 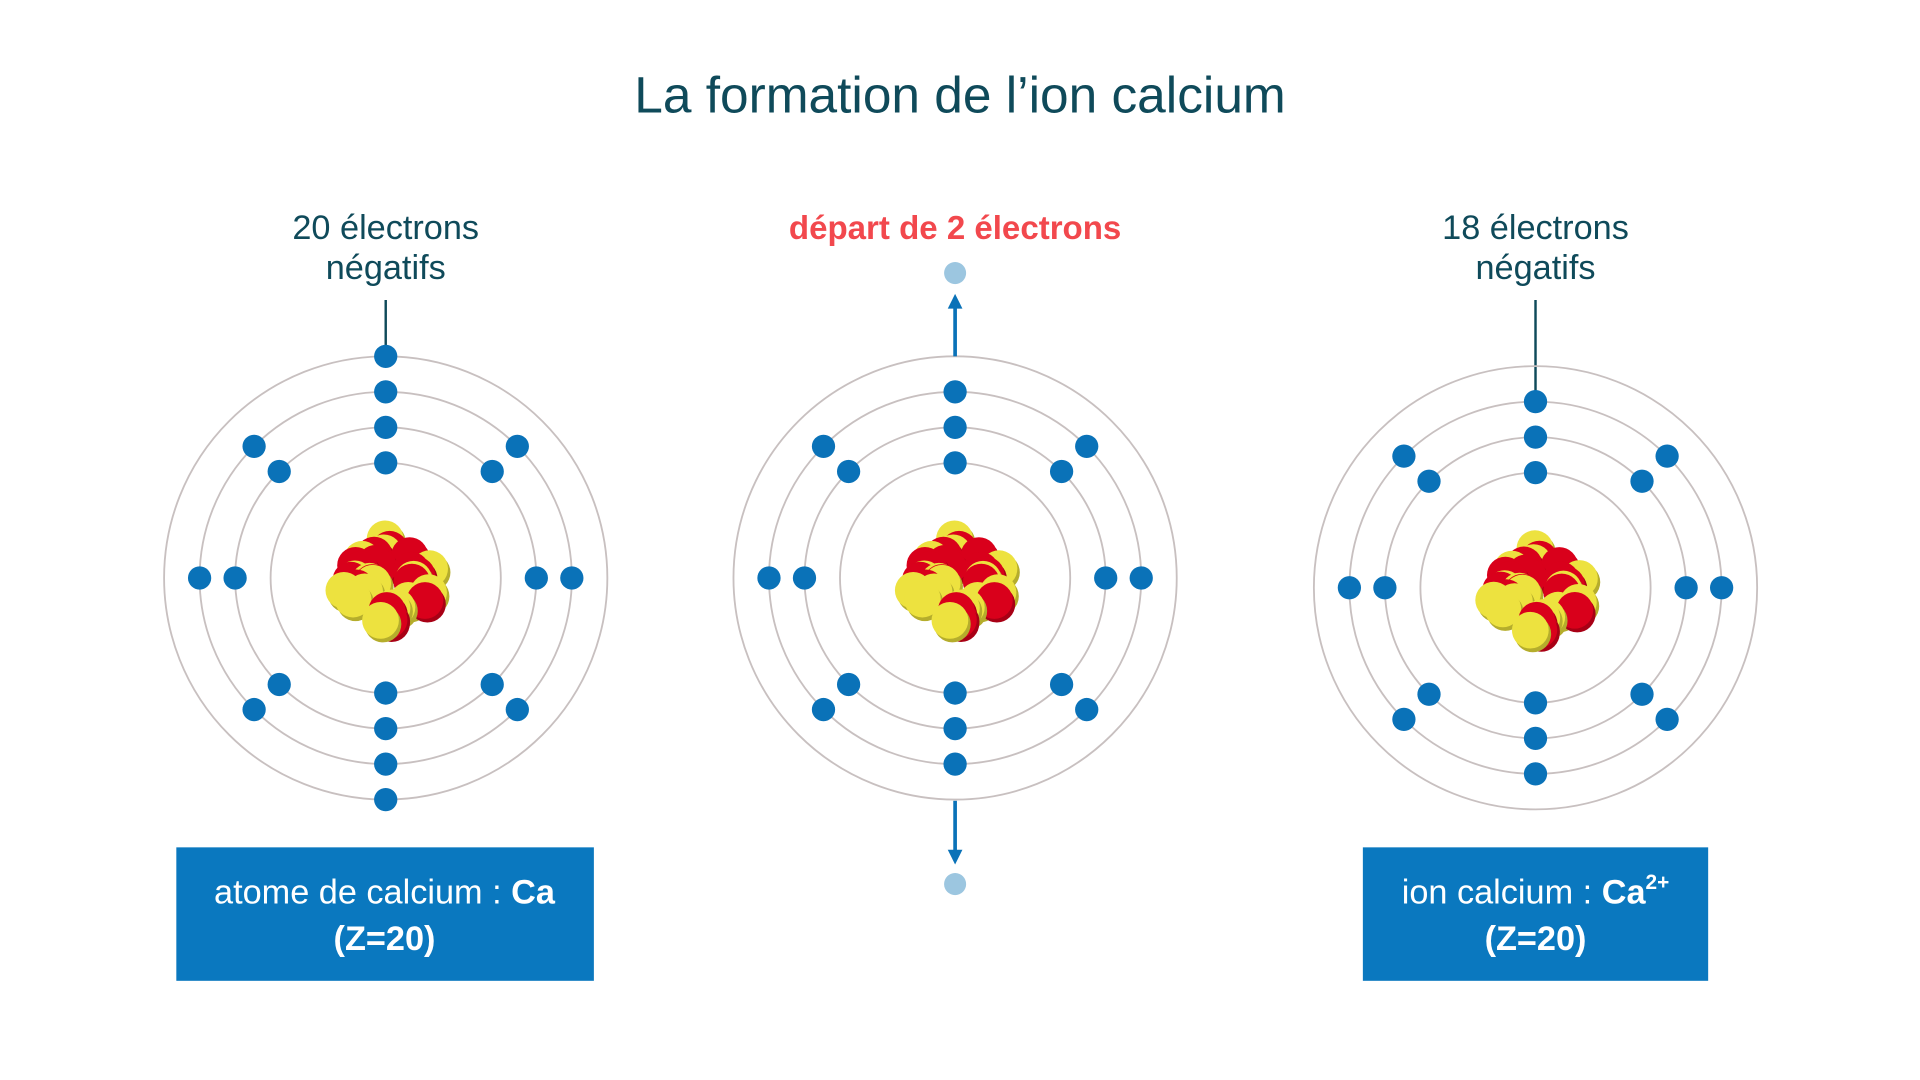 I want to click on ion-name-box: ion calcium : Ca2+ (Z=20), so click(x=1535, y=914).